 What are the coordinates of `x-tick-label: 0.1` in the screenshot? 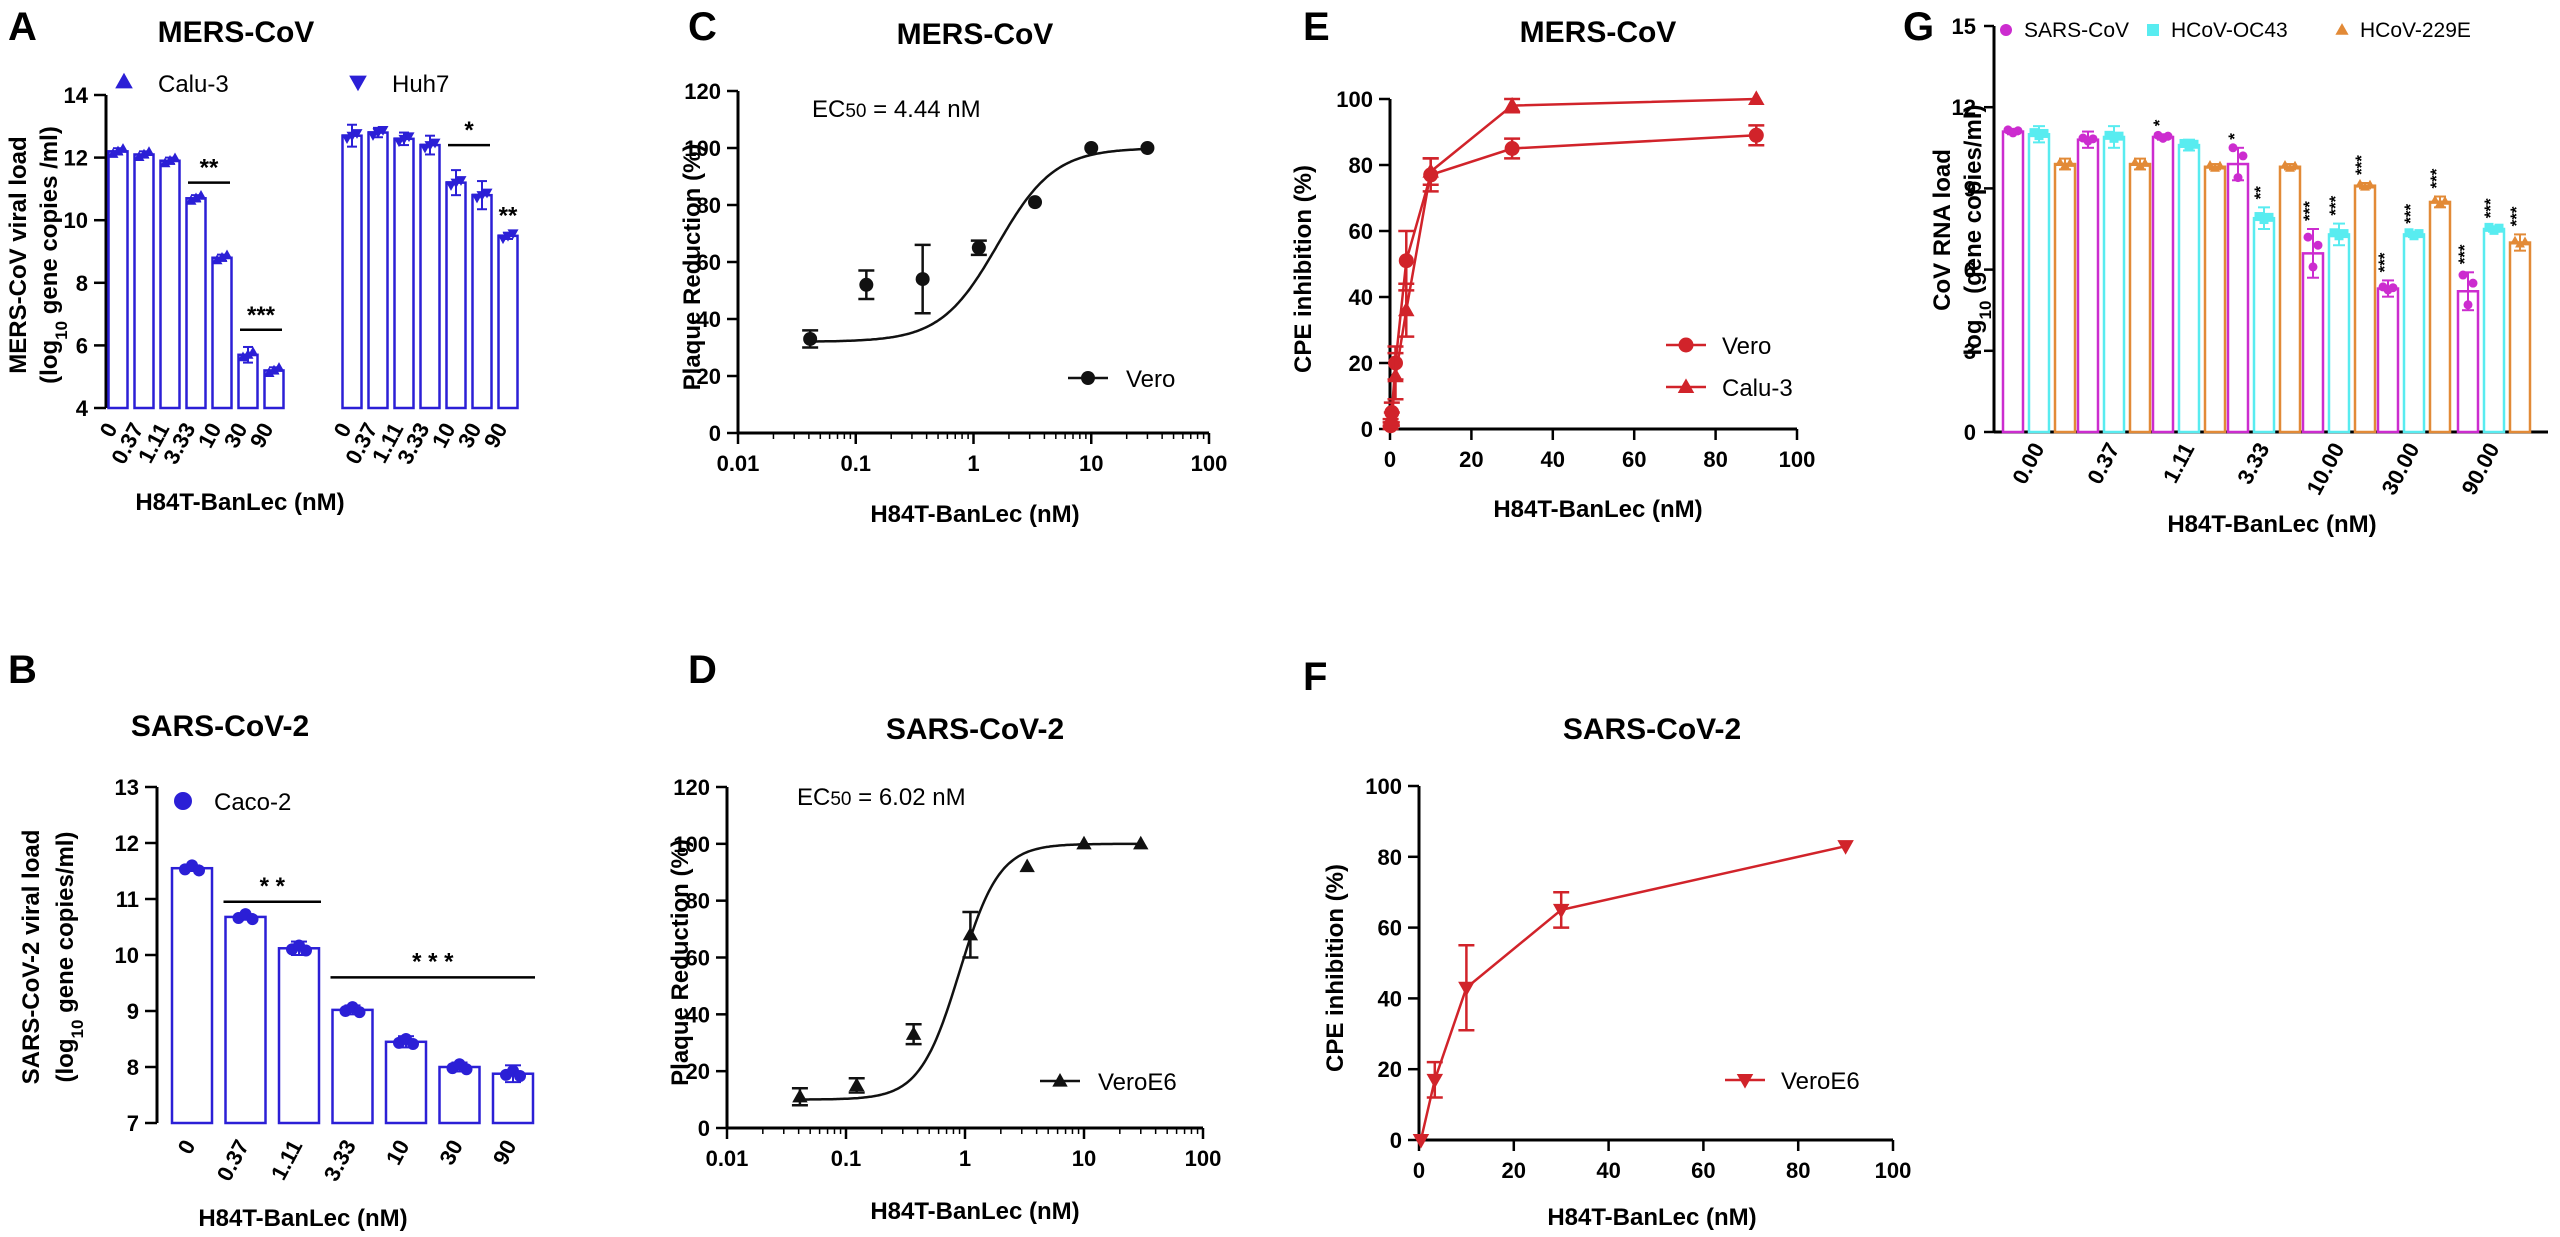 It's located at (846, 1158).